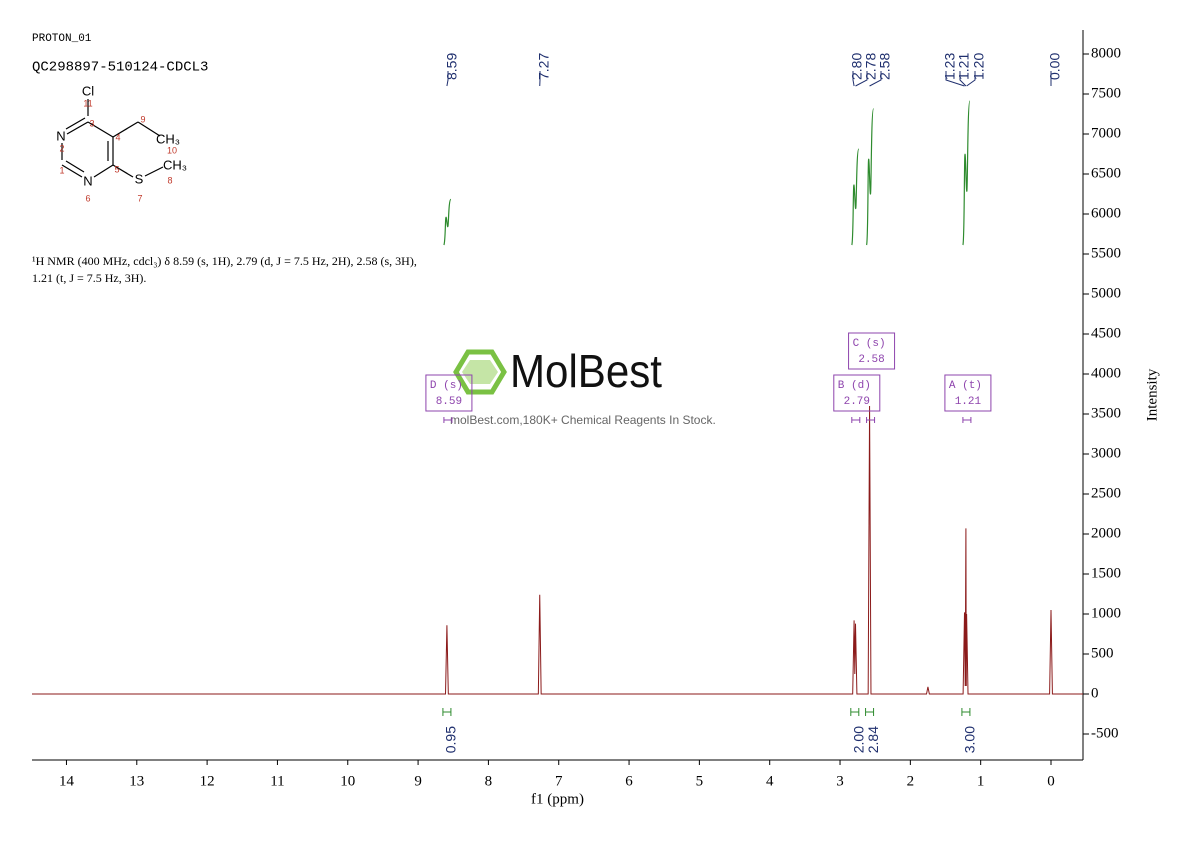 The width and height of the screenshot is (1190, 841). Describe the element at coordinates (1106, 253) in the screenshot. I see `y-tick-label: 5500` at that location.